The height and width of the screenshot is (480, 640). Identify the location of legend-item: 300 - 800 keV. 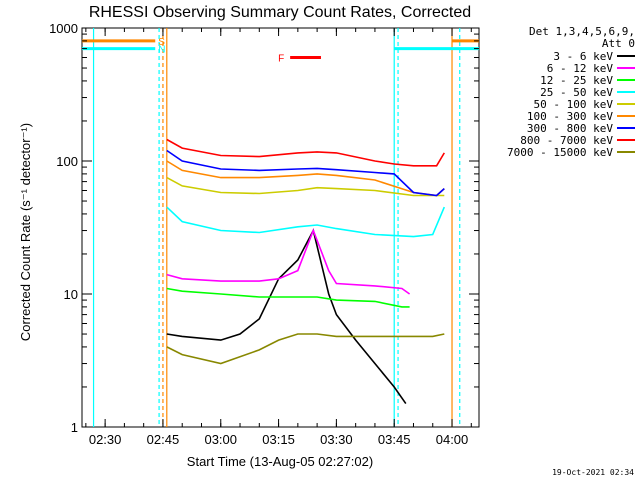
(557, 128).